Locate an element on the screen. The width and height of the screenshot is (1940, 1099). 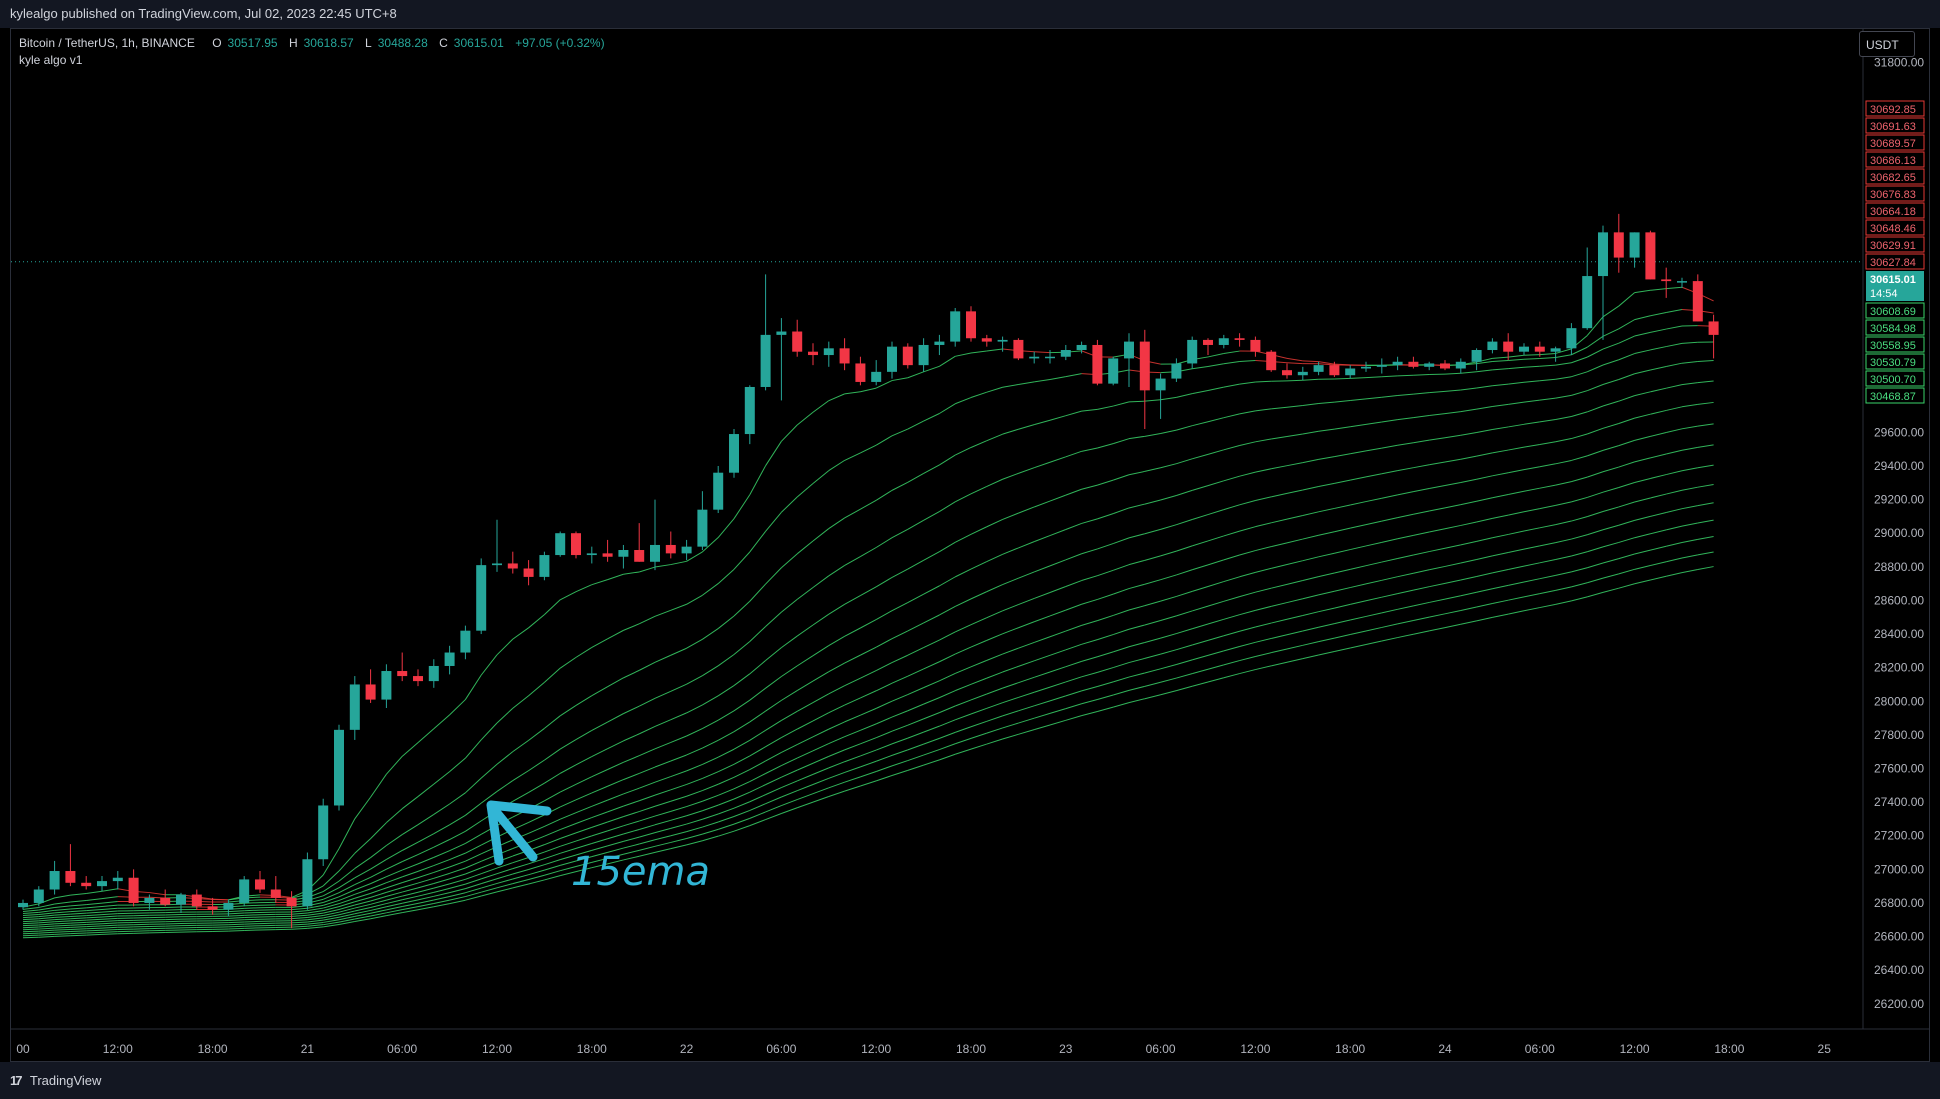
currency-selector: USDT is located at coordinates (1887, 44).